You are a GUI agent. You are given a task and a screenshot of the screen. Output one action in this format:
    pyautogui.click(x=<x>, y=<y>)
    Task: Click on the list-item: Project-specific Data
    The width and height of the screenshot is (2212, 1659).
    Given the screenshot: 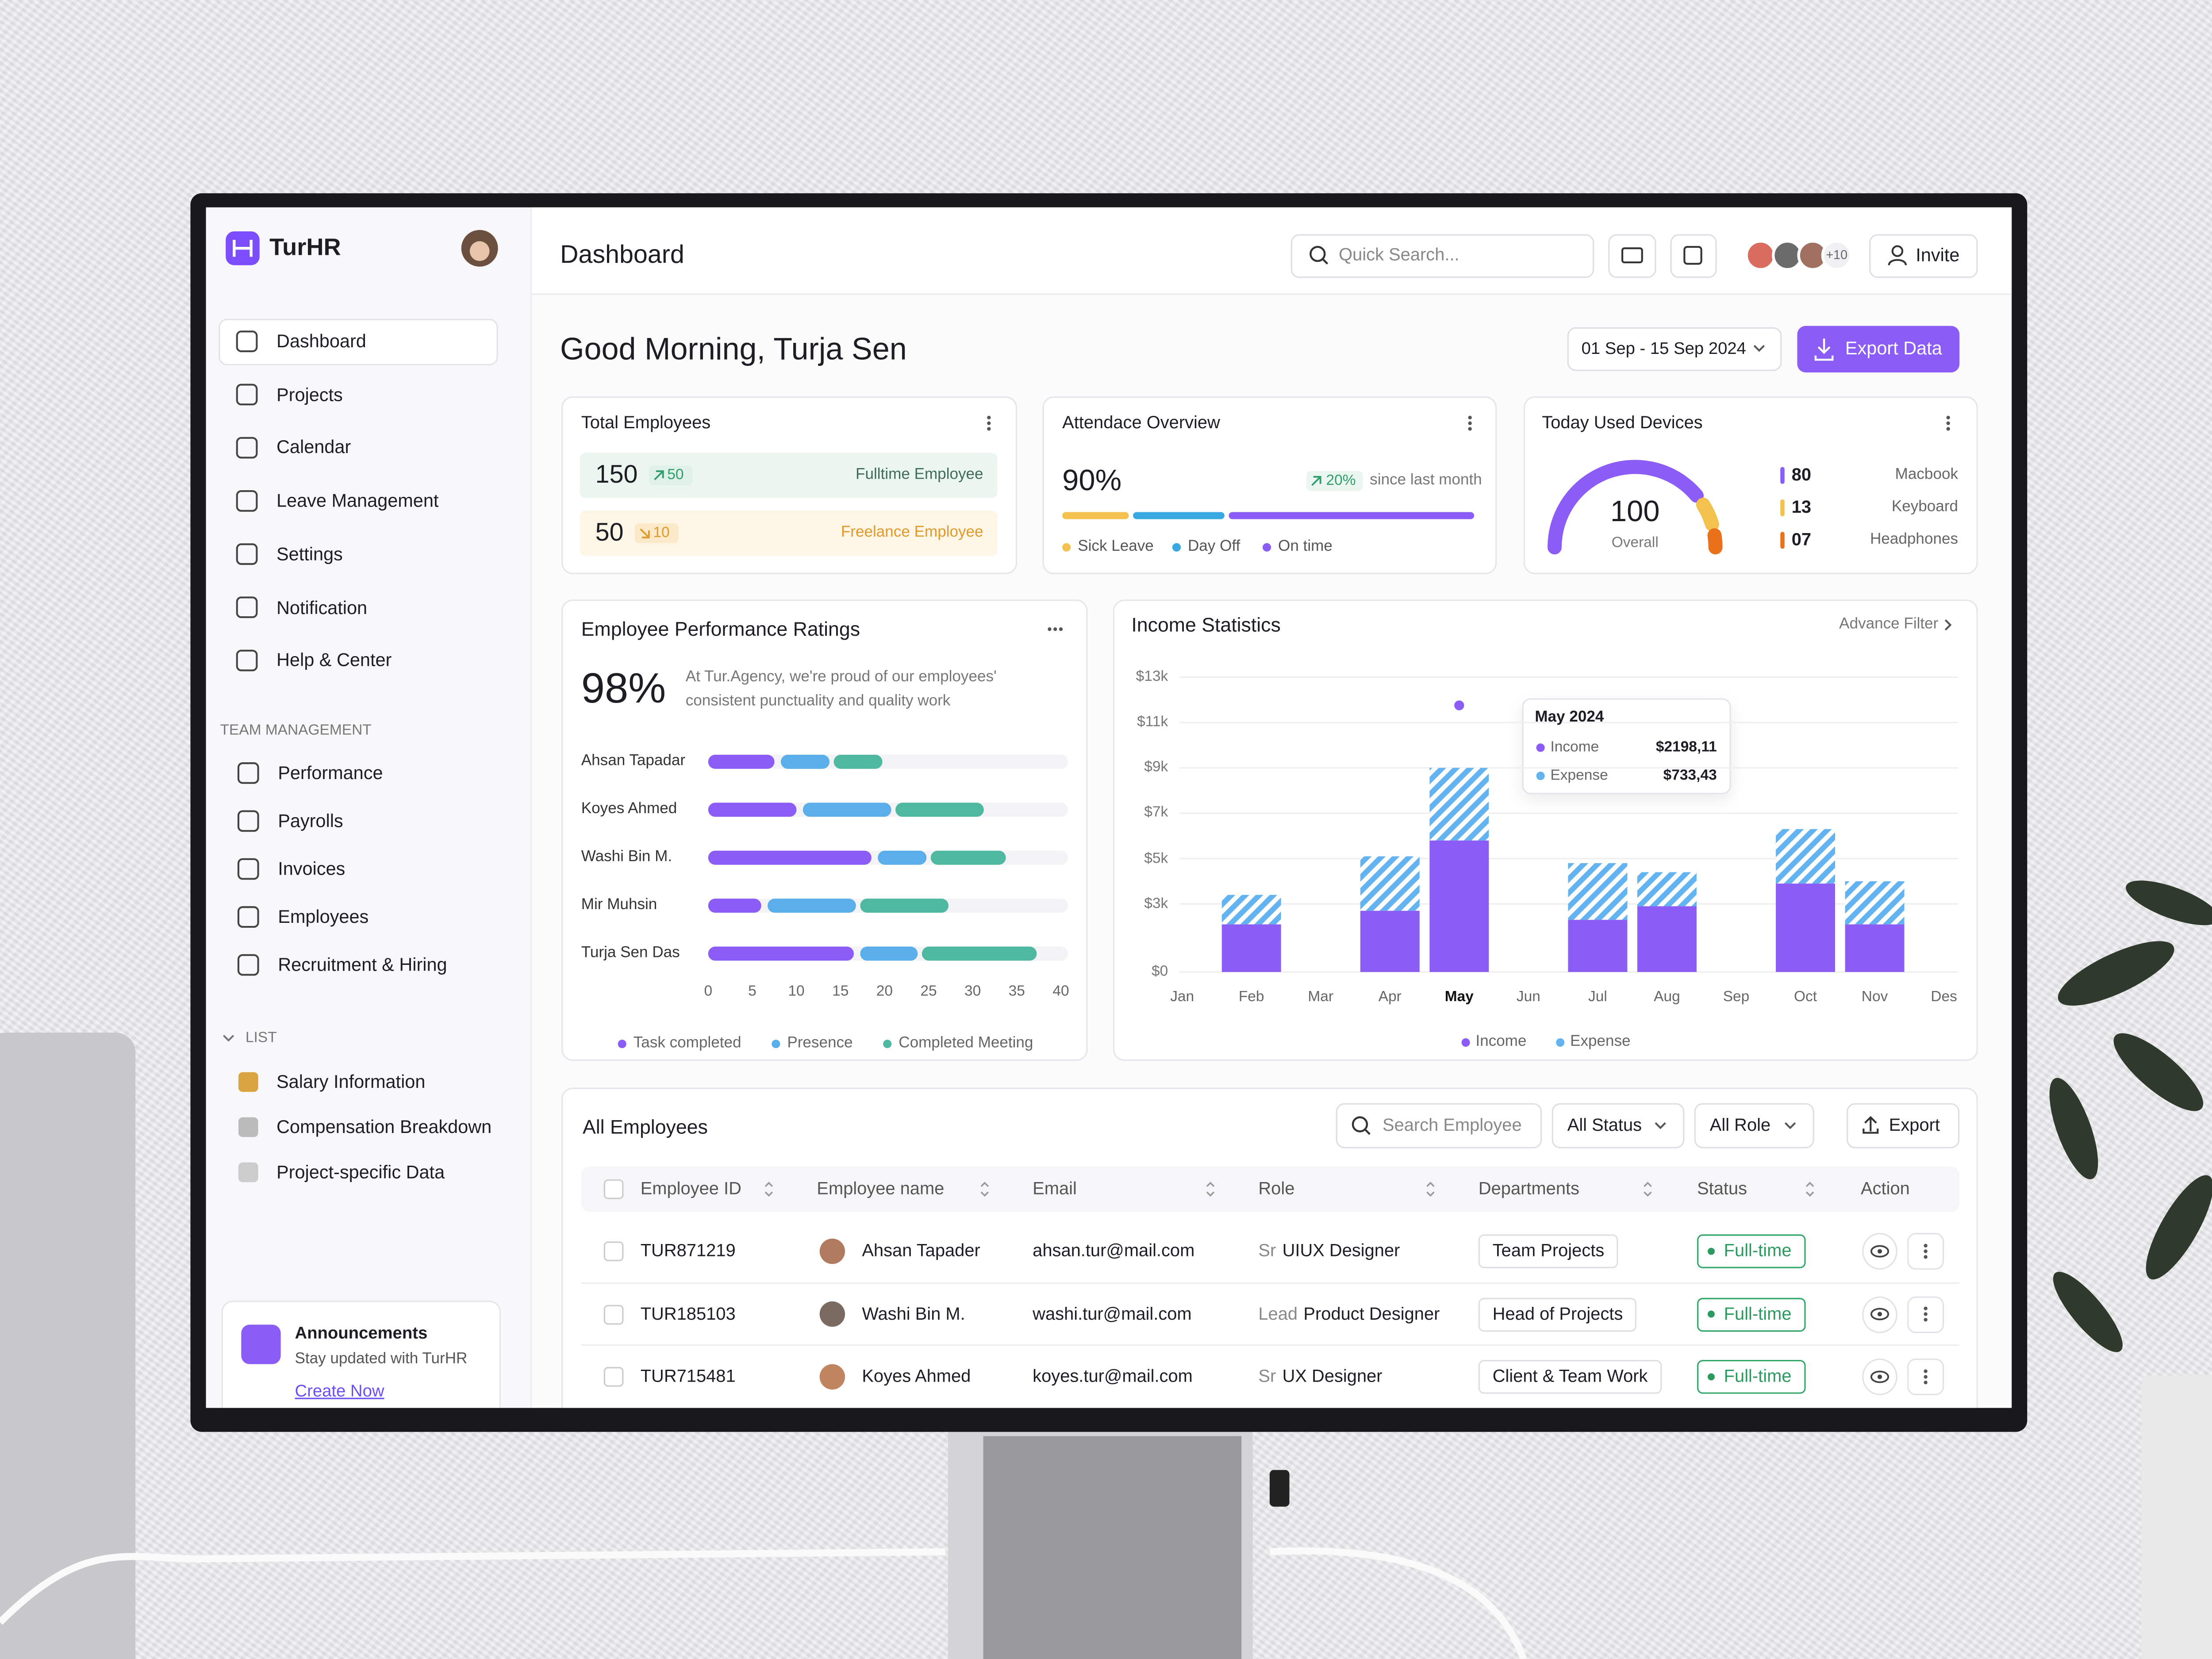 What is the action you would take?
    pyautogui.click(x=361, y=1172)
    